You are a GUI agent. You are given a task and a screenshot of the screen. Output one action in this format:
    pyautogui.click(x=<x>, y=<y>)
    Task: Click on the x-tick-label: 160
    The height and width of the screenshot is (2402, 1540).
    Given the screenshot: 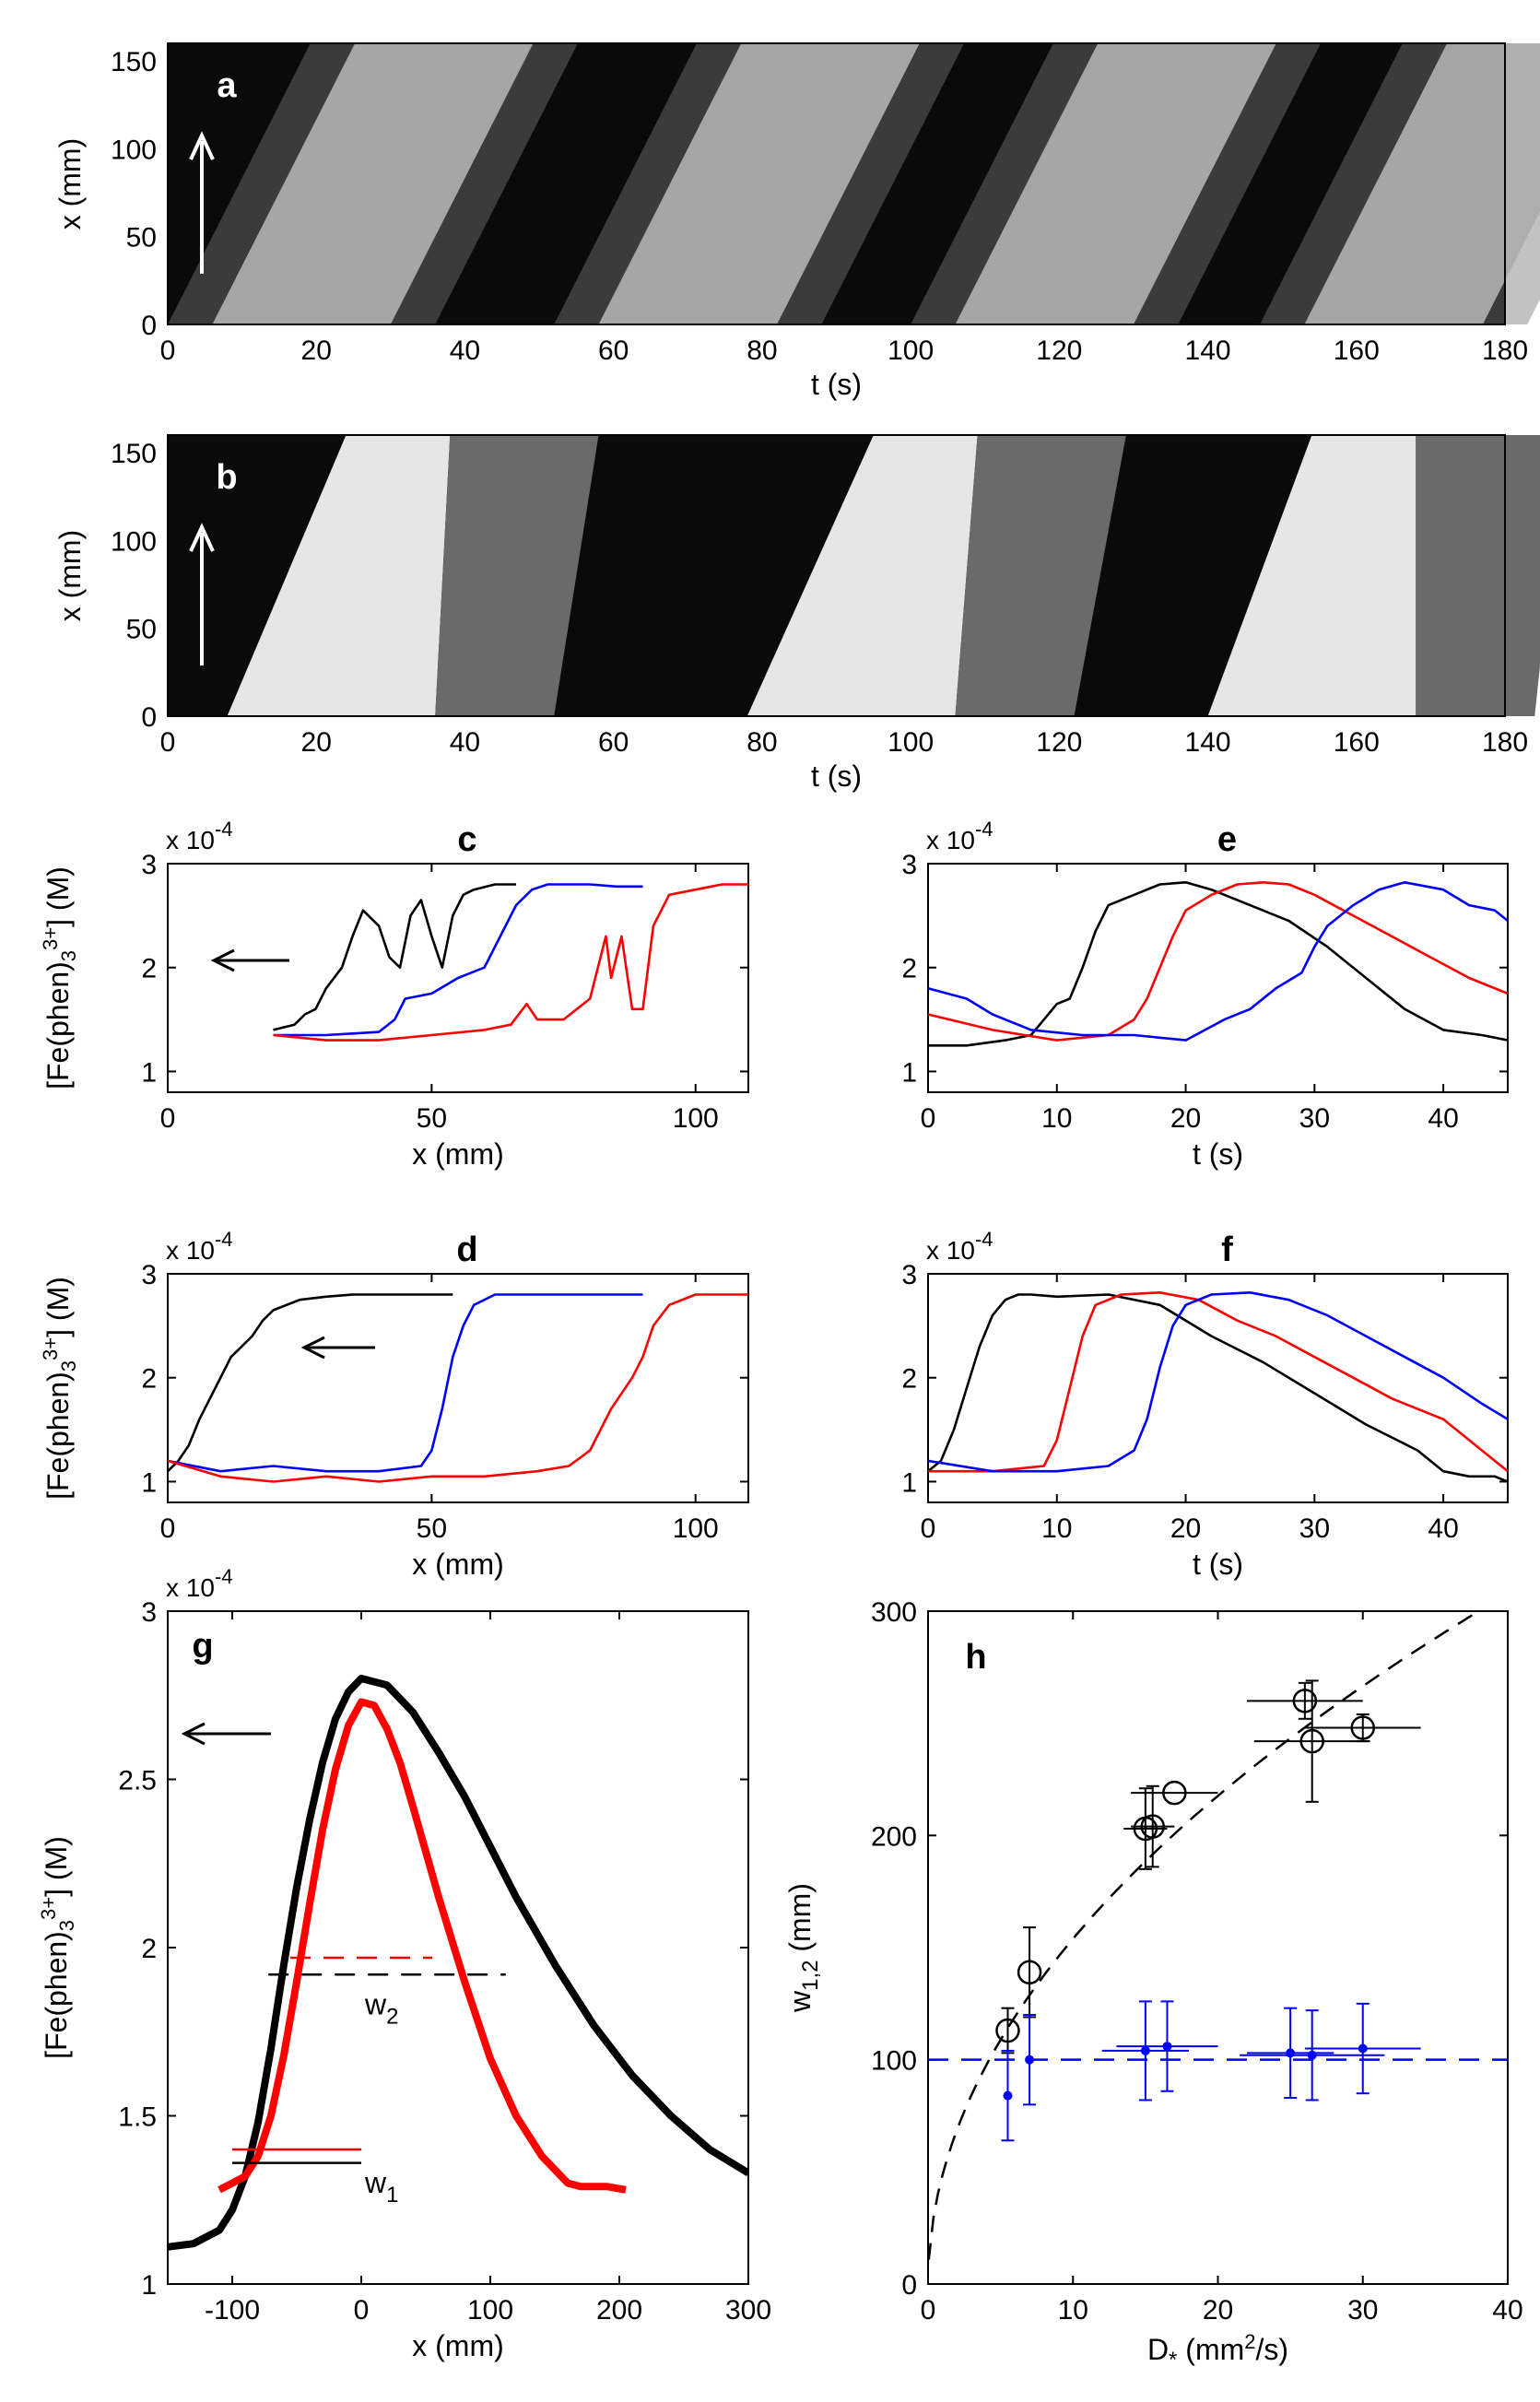 What is the action you would take?
    pyautogui.click(x=1357, y=351)
    